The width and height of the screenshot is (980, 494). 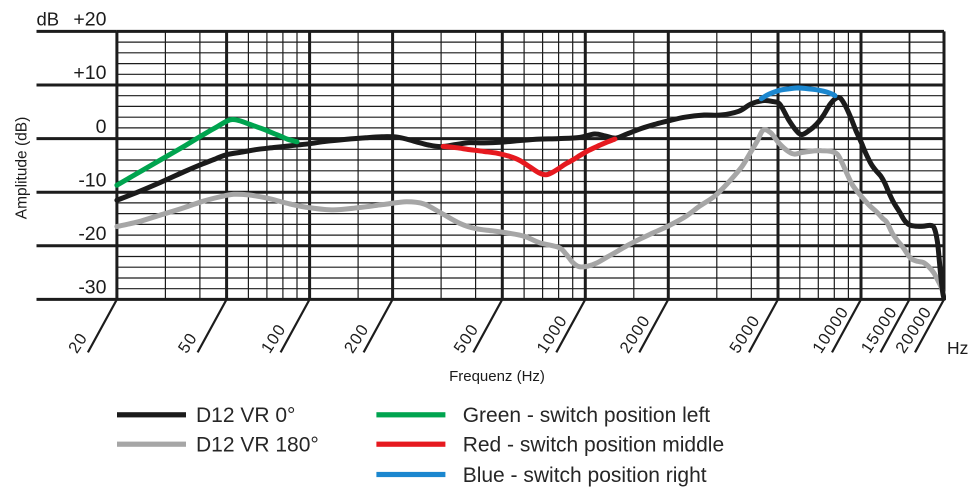 What do you see at coordinates (497, 376) in the screenshot?
I see `svg-text: Frequenz (Hz)` at bounding box center [497, 376].